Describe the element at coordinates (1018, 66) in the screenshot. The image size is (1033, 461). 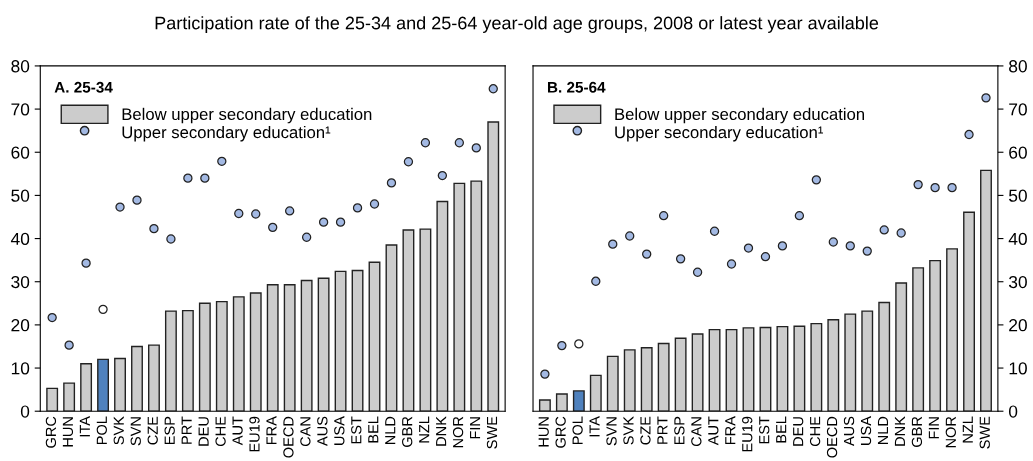
I see `y2-tick-label: 80` at that location.